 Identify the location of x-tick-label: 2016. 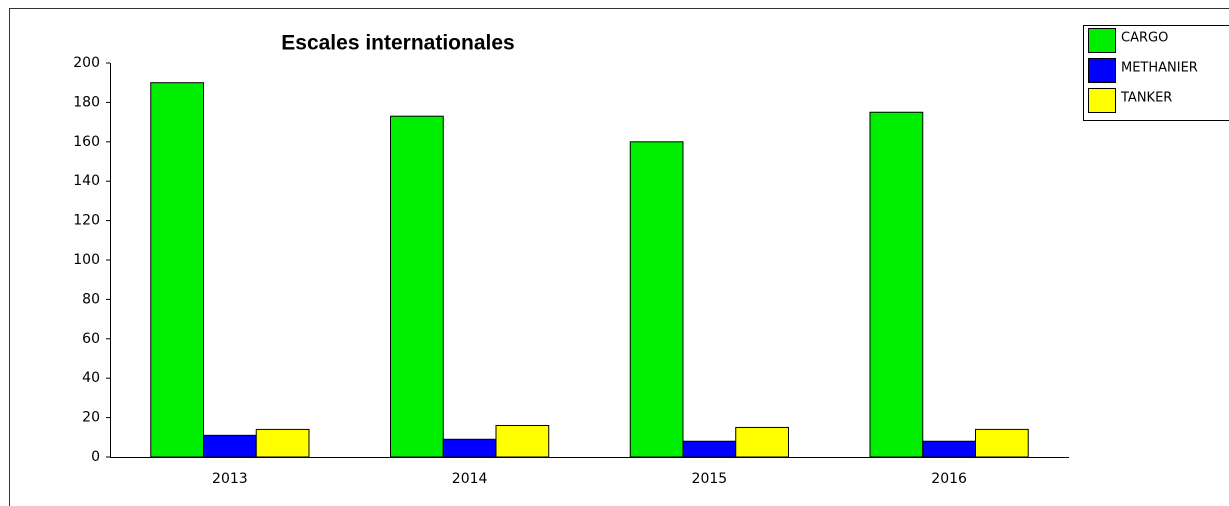
(949, 479).